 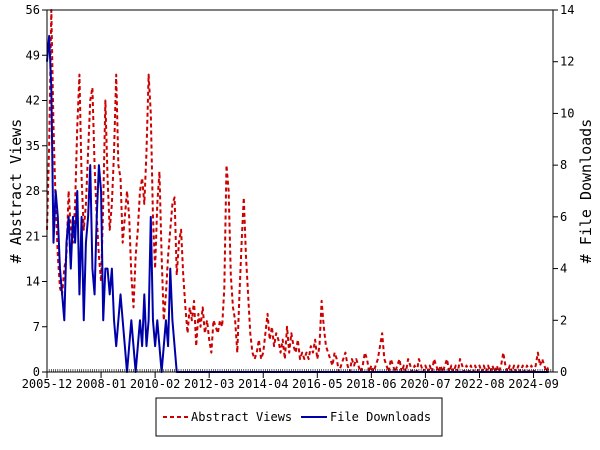 I want to click on right-axis-title: # File Downloads, so click(x=586, y=191).